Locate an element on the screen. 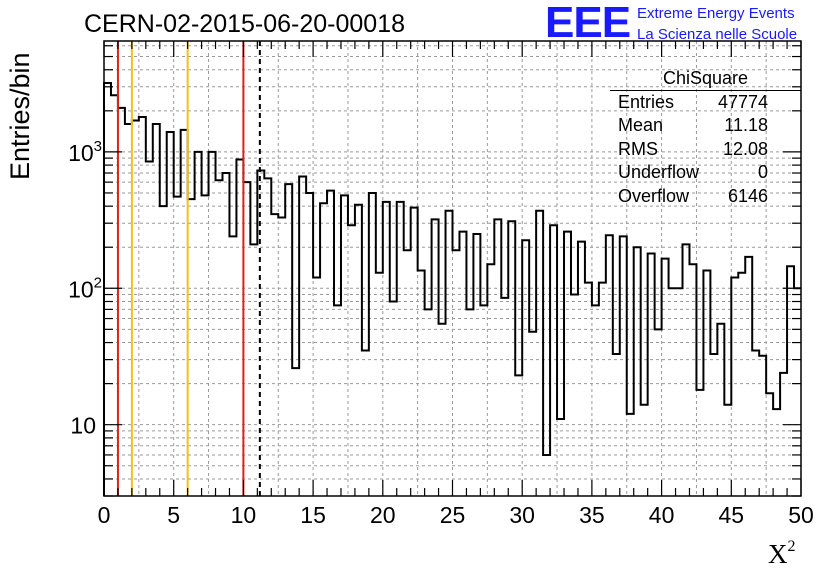 The image size is (836, 572). x-tick-label: 20 is located at coordinates (383, 515).